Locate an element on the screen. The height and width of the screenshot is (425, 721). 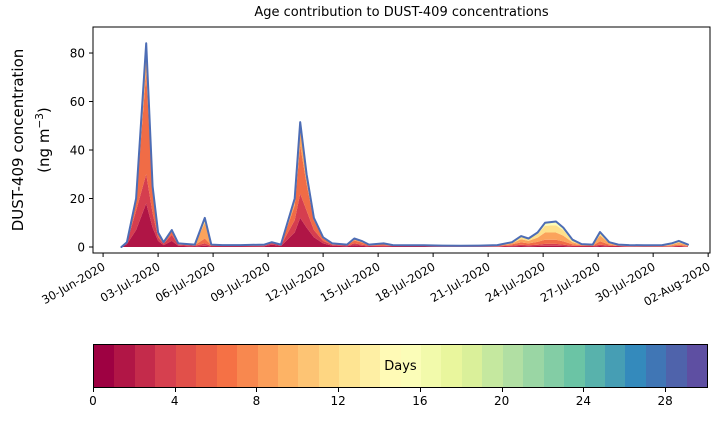
x-tick-label: 18-Jul-2020 is located at coordinates (405, 281).